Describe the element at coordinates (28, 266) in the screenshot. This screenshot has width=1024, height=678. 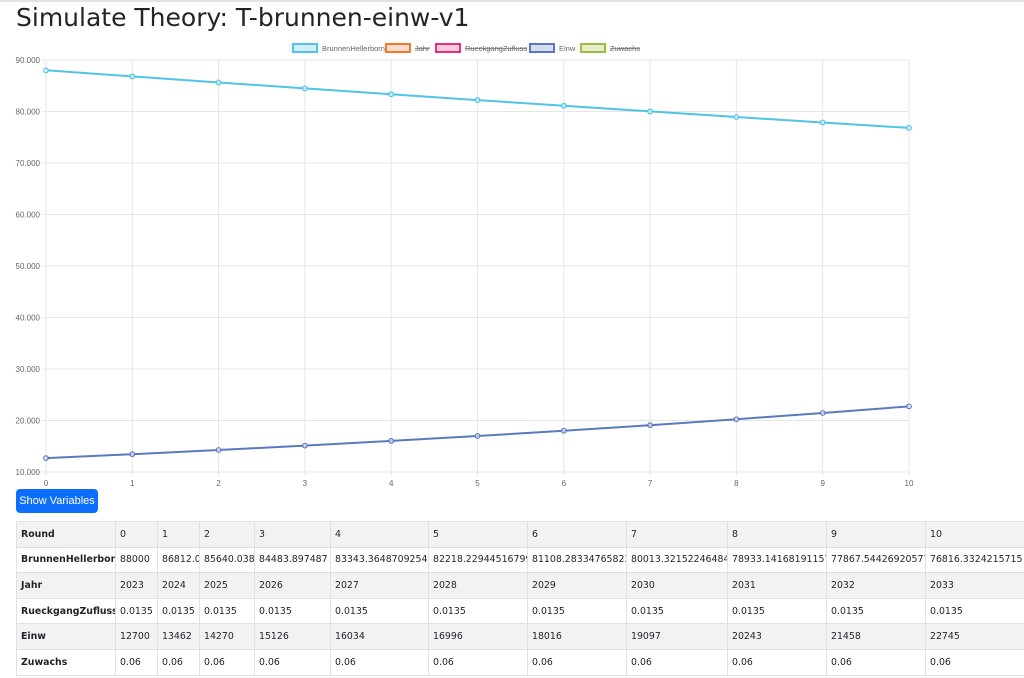
I see `y-tick-label: 50.000` at that location.